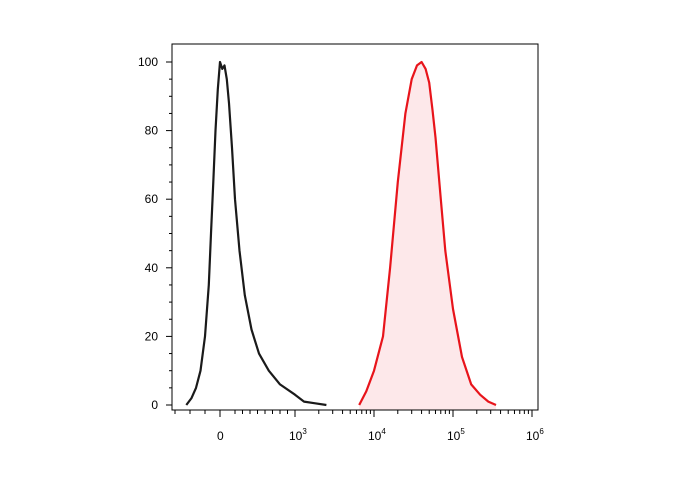 Image resolution: width=688 pixels, height=490 pixels. What do you see at coordinates (535, 435) in the screenshot?
I see `x-tick-label-4: 10⁶` at bounding box center [535, 435].